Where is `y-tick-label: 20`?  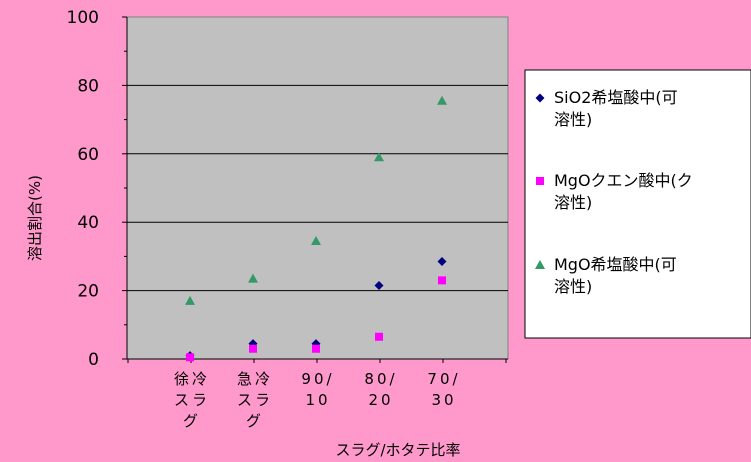
y-tick-label: 20 is located at coordinates (88, 292).